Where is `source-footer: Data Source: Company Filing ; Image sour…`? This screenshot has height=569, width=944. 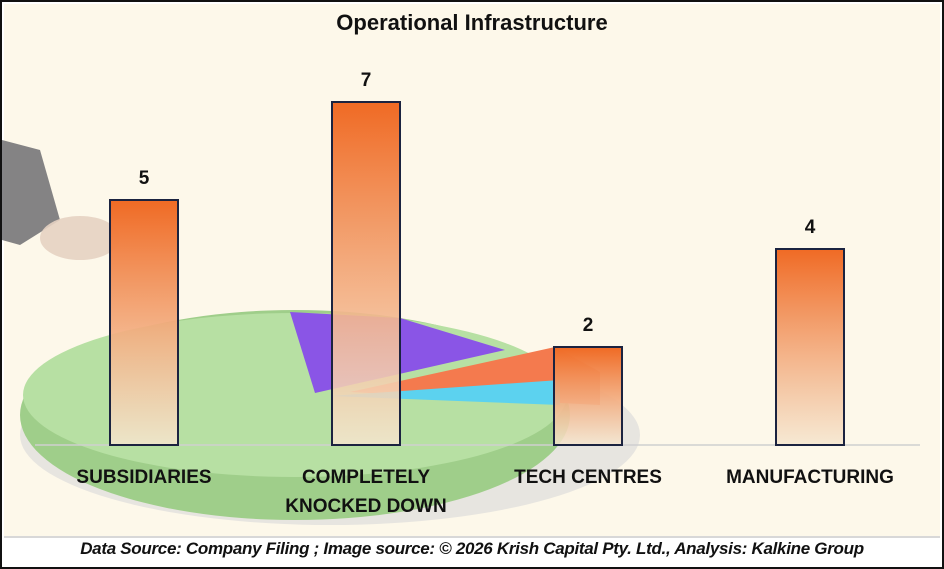
source-footer: Data Source: Company Filing ; Image sour… is located at coordinates (472, 548).